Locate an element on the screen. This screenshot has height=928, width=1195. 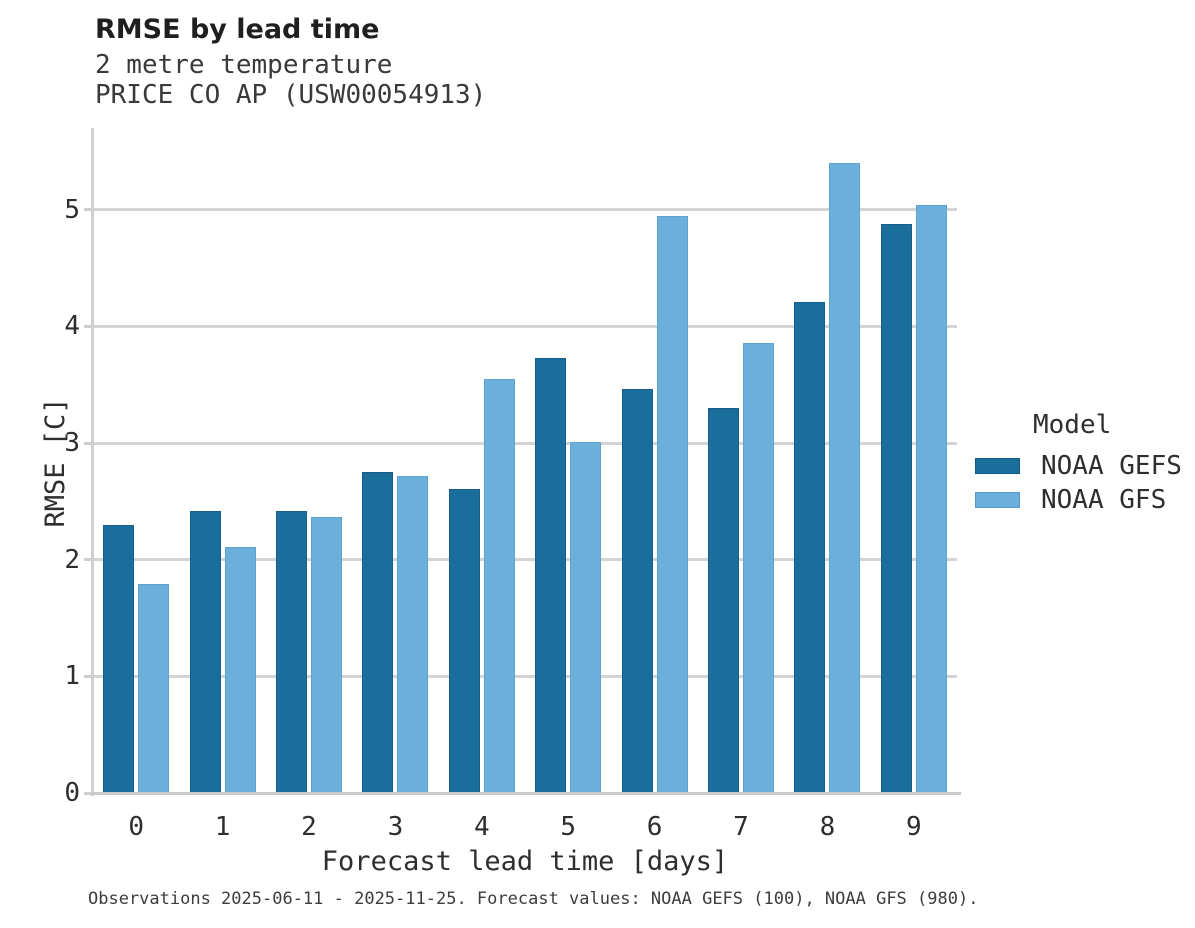
y-tick-label-0: 0 is located at coordinates (72, 793).